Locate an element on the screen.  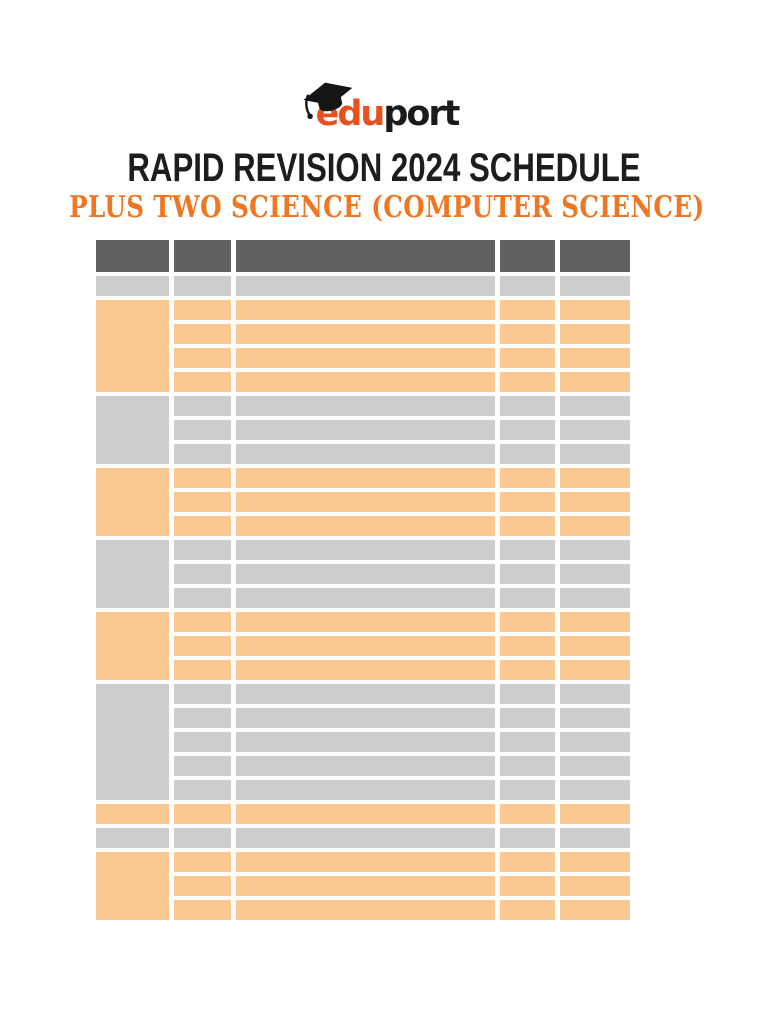
page-title: RAPID REVISION 2024 SCHEDULE is located at coordinates (384, 168).